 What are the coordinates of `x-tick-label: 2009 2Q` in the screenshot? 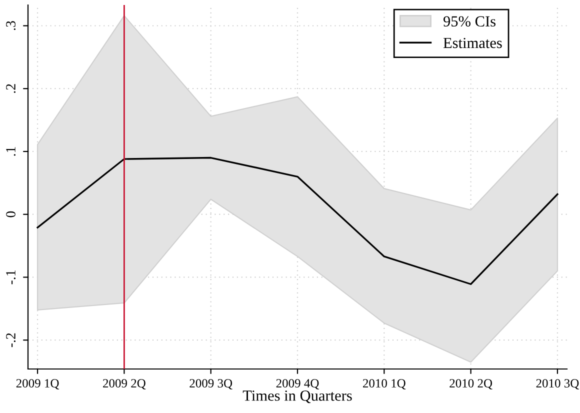 It's located at (124, 384).